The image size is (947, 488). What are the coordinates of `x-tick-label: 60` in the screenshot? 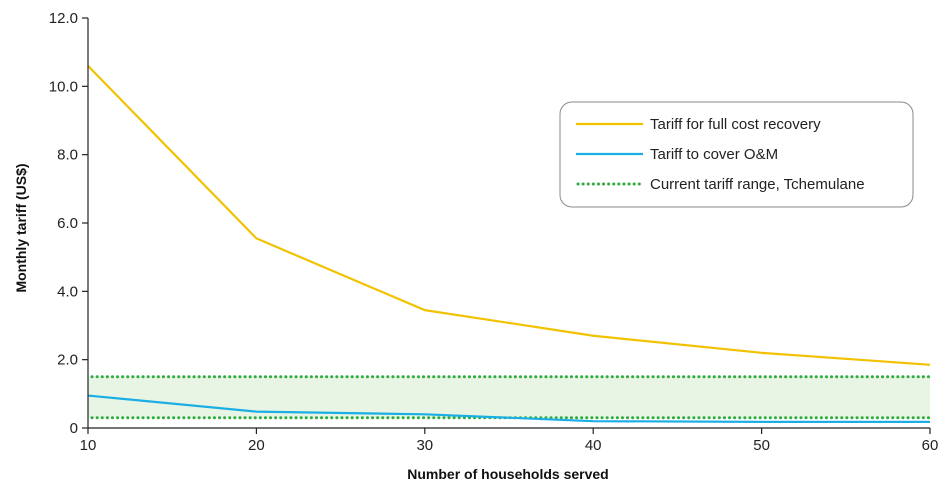 It's located at (930, 445).